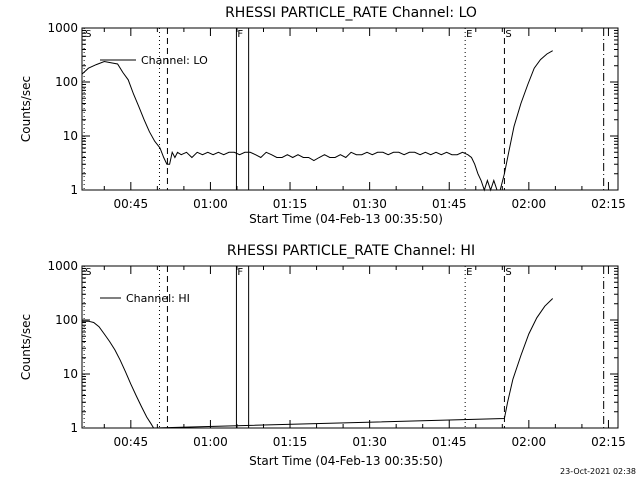 The height and width of the screenshot is (480, 640). I want to click on hi-x-tick-label: 02:15, so click(608, 442).